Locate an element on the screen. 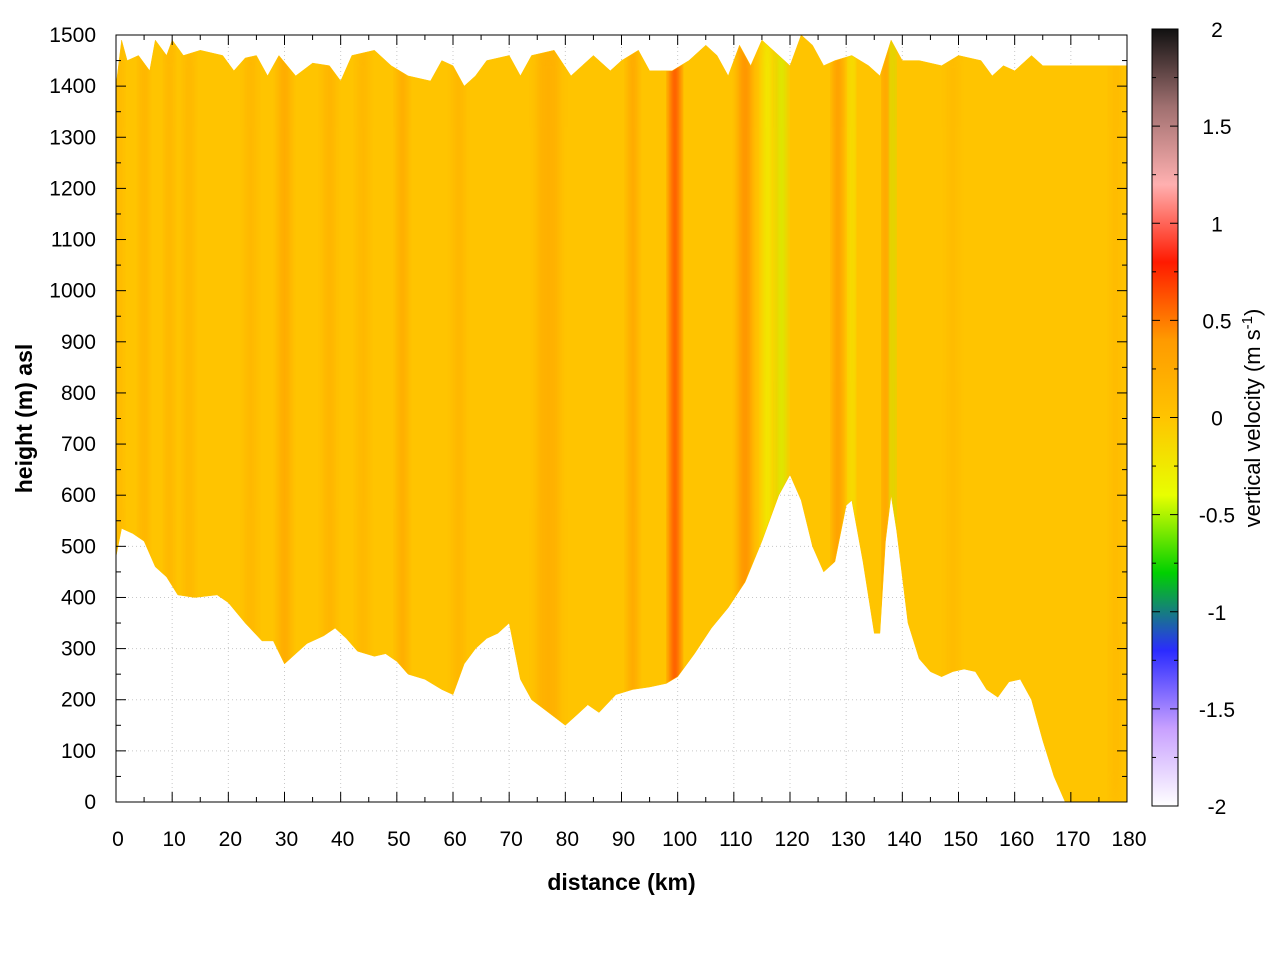  x-tick-label: 80 is located at coordinates (567, 839).